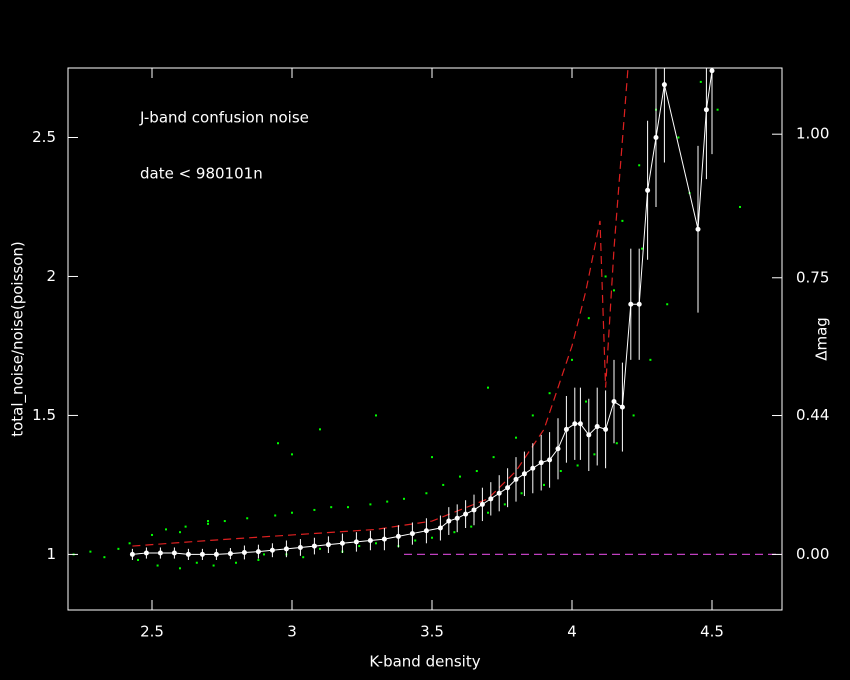  Describe the element at coordinates (292, 632) in the screenshot. I see `x-tick-label: 3` at that location.